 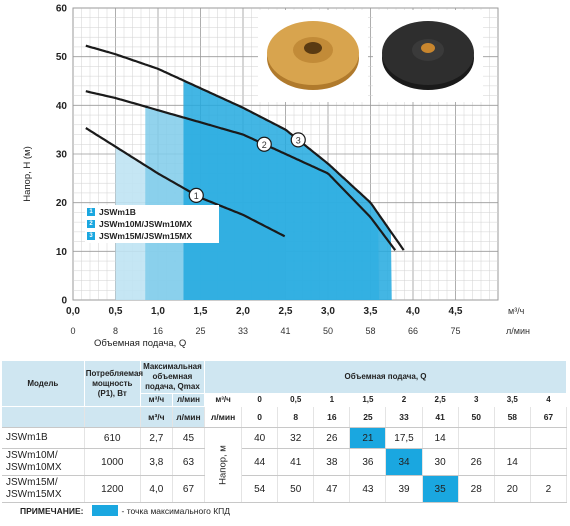 What do you see at coordinates (296, 400) in the screenshot?
I see `flow-m3-cell: 0,5` at bounding box center [296, 400].